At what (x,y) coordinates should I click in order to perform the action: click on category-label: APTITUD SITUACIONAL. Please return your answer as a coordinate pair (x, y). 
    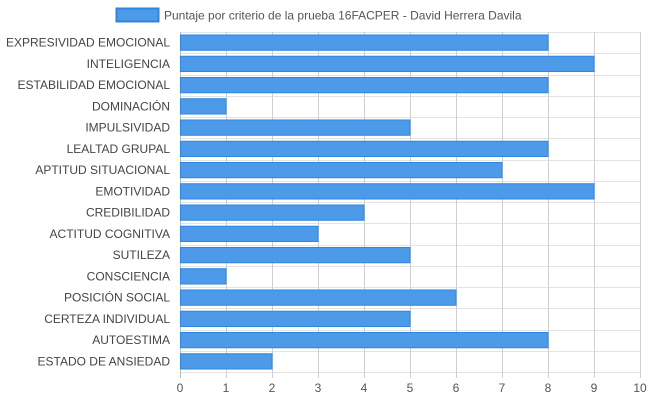
    Looking at the image, I should click on (102, 170).